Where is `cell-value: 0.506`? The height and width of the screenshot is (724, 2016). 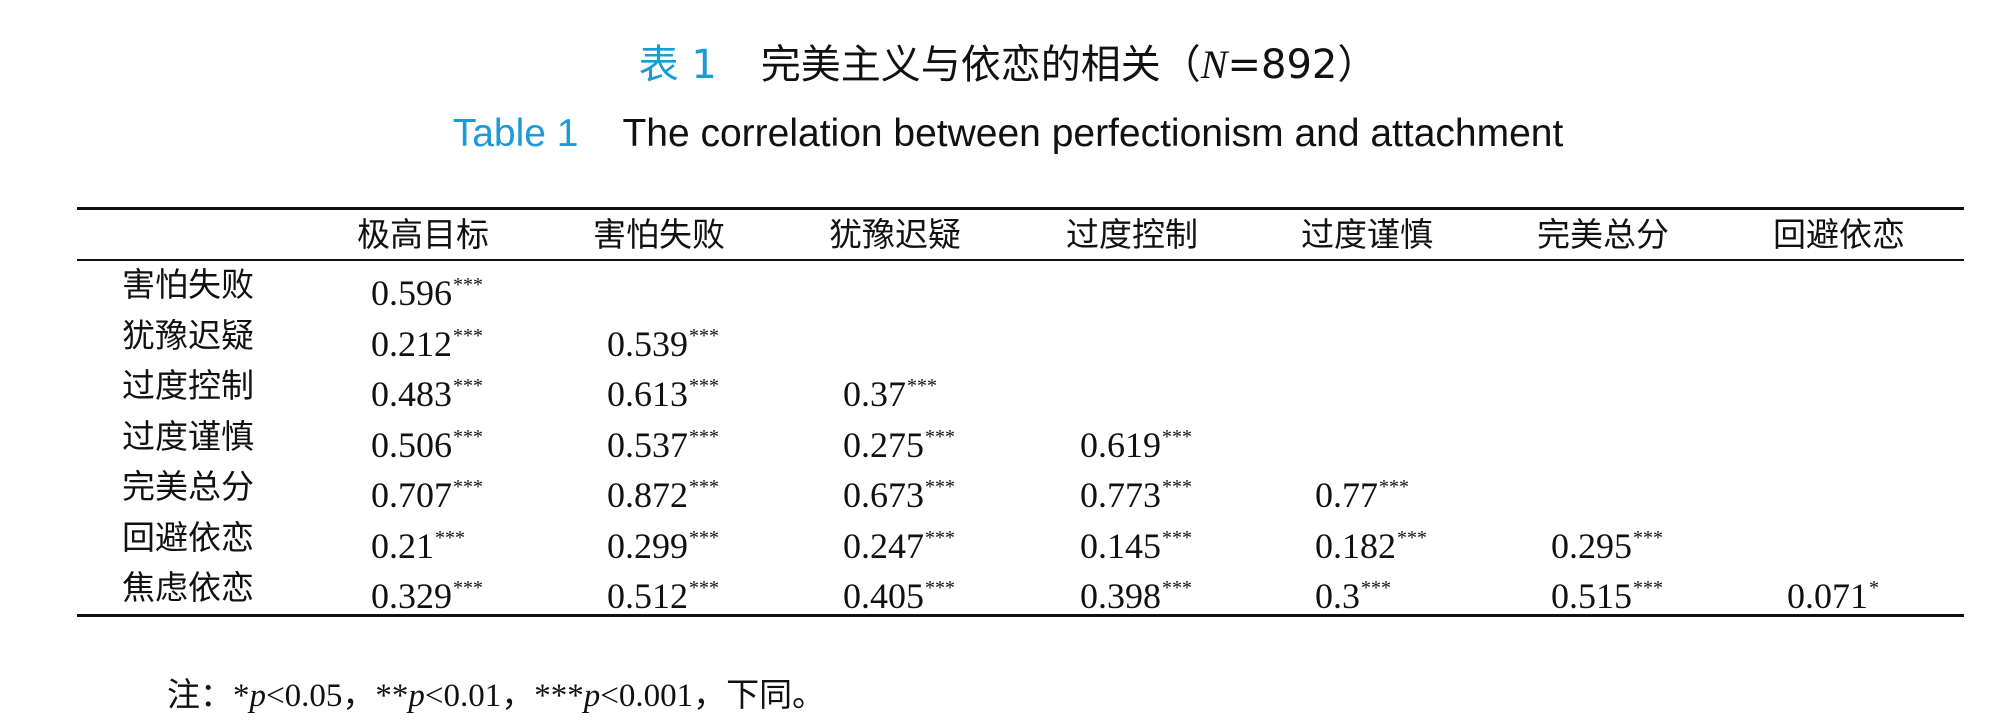
cell-value: 0.506 is located at coordinates (411, 444).